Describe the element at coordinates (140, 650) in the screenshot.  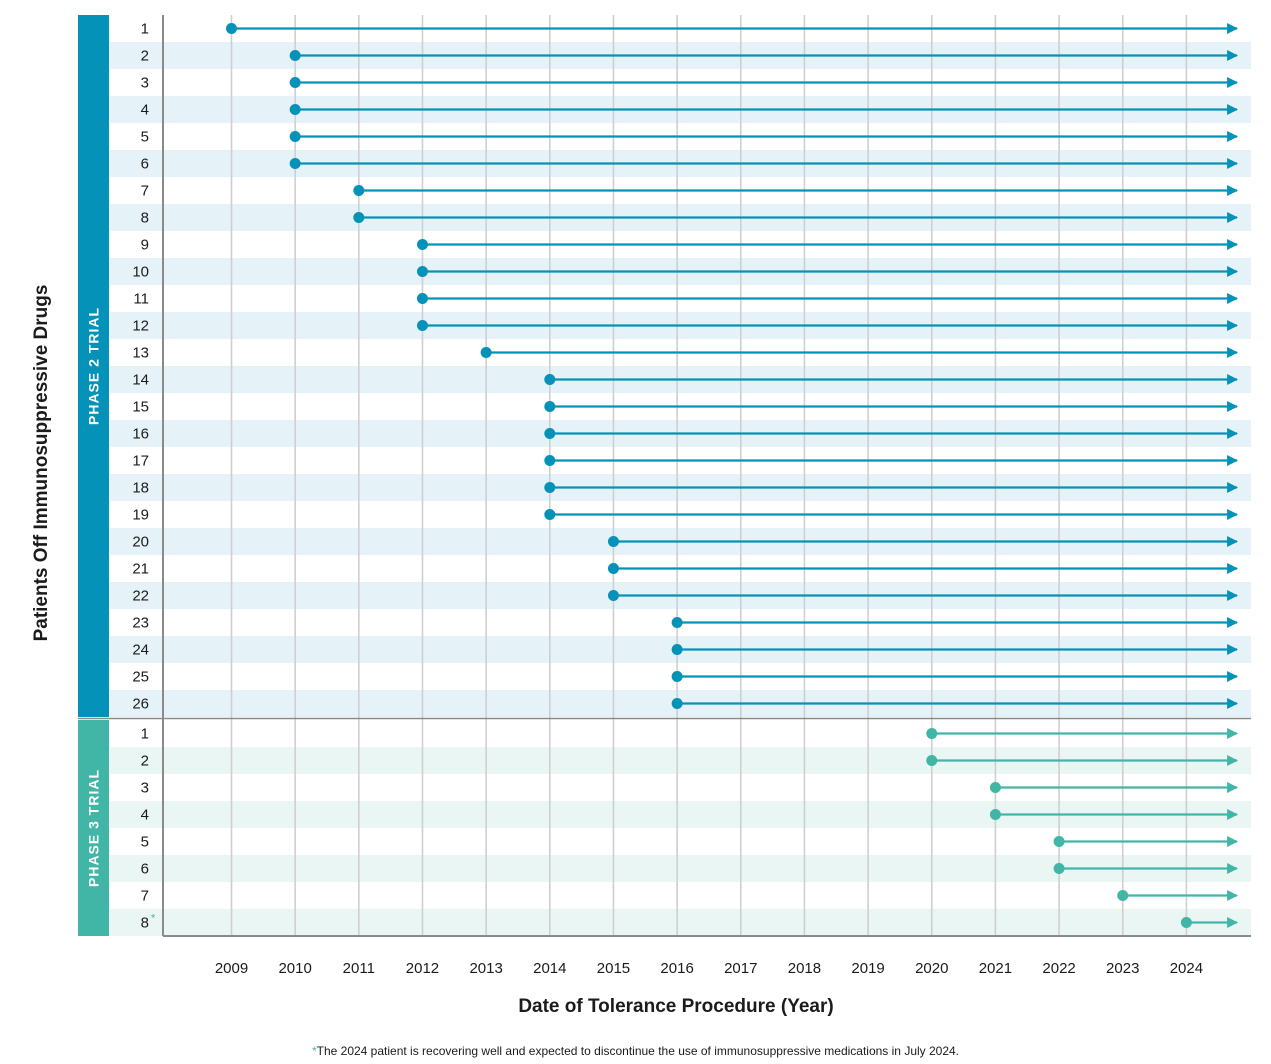
I see `phase-2-row-label: 24` at that location.